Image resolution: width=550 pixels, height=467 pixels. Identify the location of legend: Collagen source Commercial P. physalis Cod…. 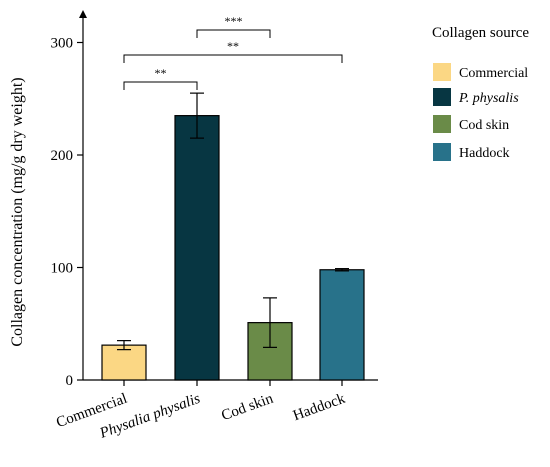
(480, 93).